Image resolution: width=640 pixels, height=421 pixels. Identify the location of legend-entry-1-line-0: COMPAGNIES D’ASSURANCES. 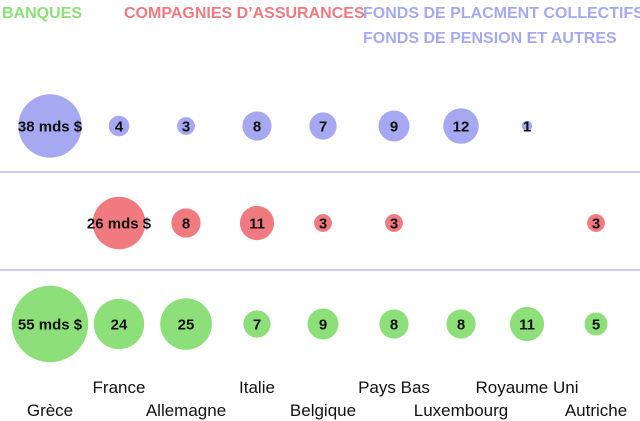
(244, 13).